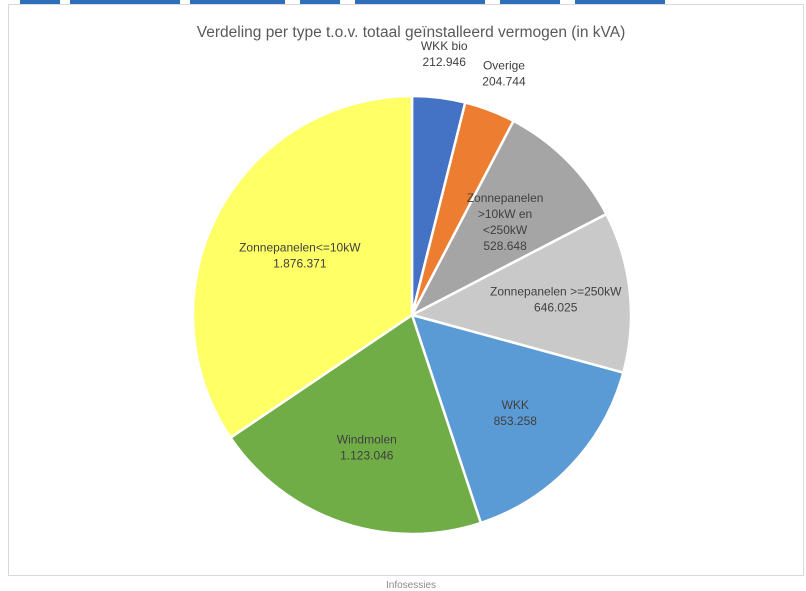 The height and width of the screenshot is (591, 806). What do you see at coordinates (516, 413) in the screenshot?
I see `data-label-wkk: WKK 853.258` at bounding box center [516, 413].